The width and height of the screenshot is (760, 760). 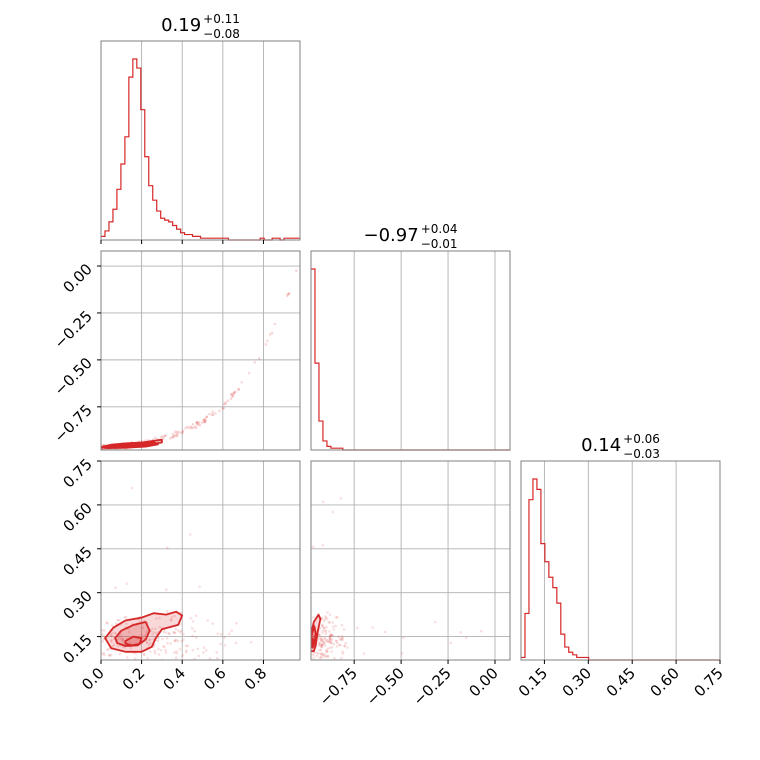 I want to click on joint-background, so click(x=200, y=350).